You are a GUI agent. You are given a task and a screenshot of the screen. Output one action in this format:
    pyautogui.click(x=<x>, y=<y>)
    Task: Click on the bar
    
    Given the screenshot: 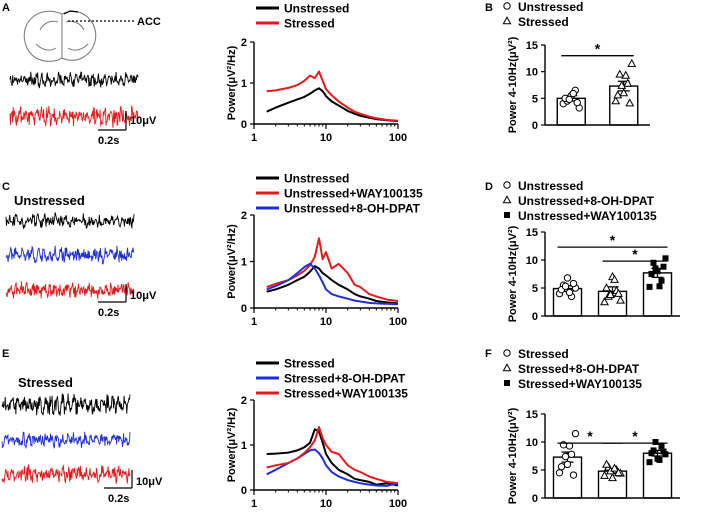 What is the action you would take?
    pyautogui.click(x=657, y=294)
    